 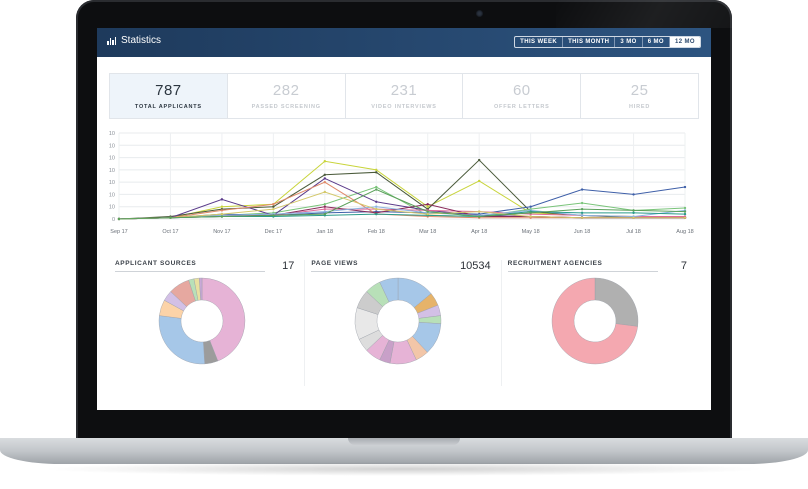 I want to click on card-title: PAGE VIEWS, so click(x=335, y=263).